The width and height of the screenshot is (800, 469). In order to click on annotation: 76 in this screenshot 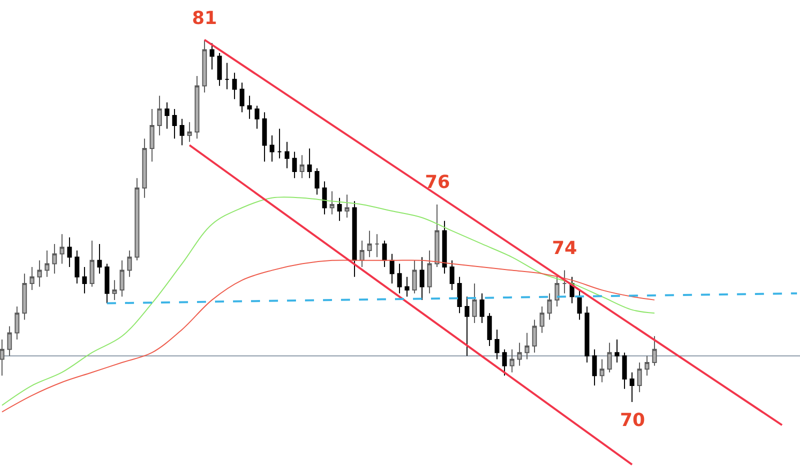, I will do `click(437, 182)`.